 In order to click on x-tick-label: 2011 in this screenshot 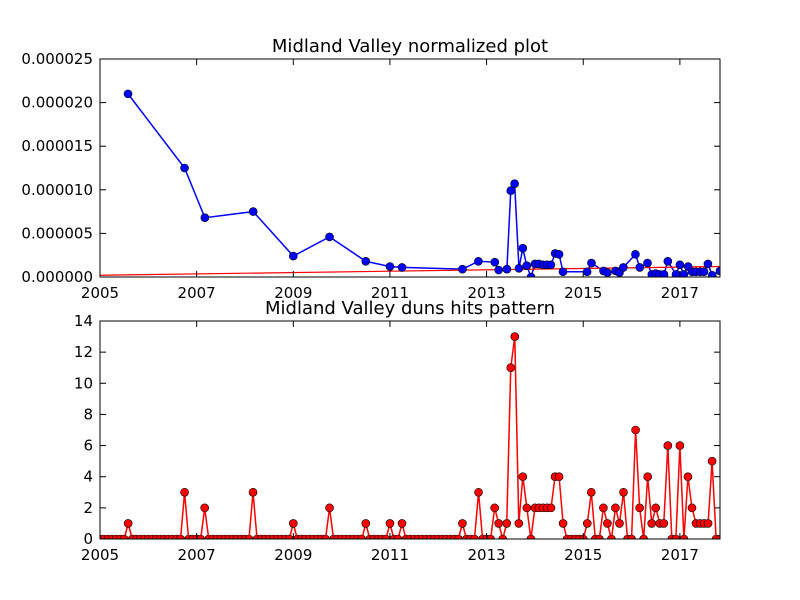, I will do `click(390, 293)`.